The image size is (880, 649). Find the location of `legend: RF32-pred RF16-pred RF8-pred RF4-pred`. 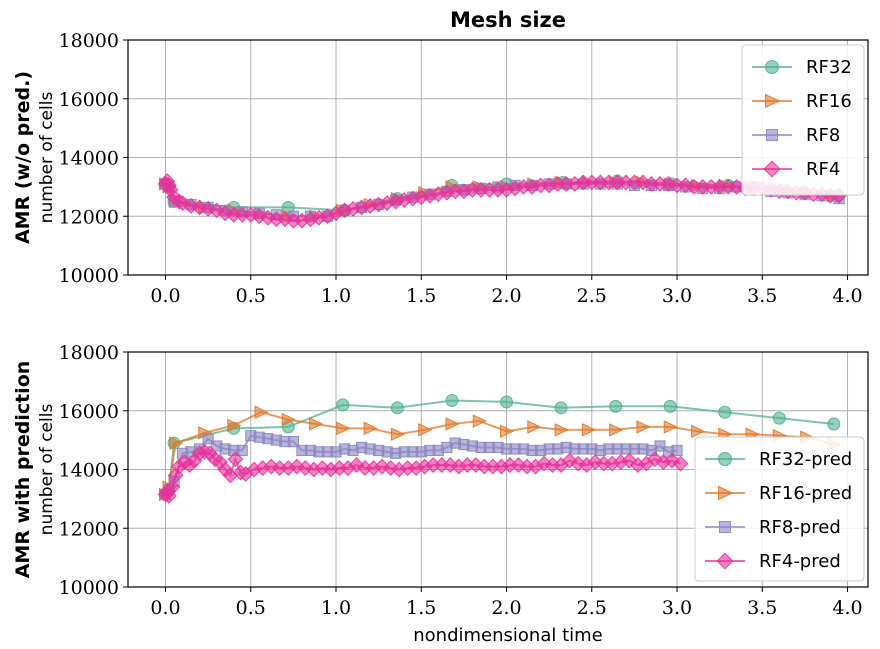

legend: RF32-pred RF16-pred RF8-pred RF4-pred is located at coordinates (779, 509).